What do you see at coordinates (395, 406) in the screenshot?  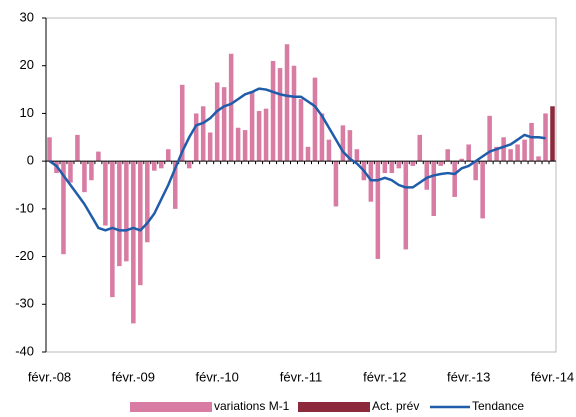 I see `legend-label: Act. prév` at bounding box center [395, 406].